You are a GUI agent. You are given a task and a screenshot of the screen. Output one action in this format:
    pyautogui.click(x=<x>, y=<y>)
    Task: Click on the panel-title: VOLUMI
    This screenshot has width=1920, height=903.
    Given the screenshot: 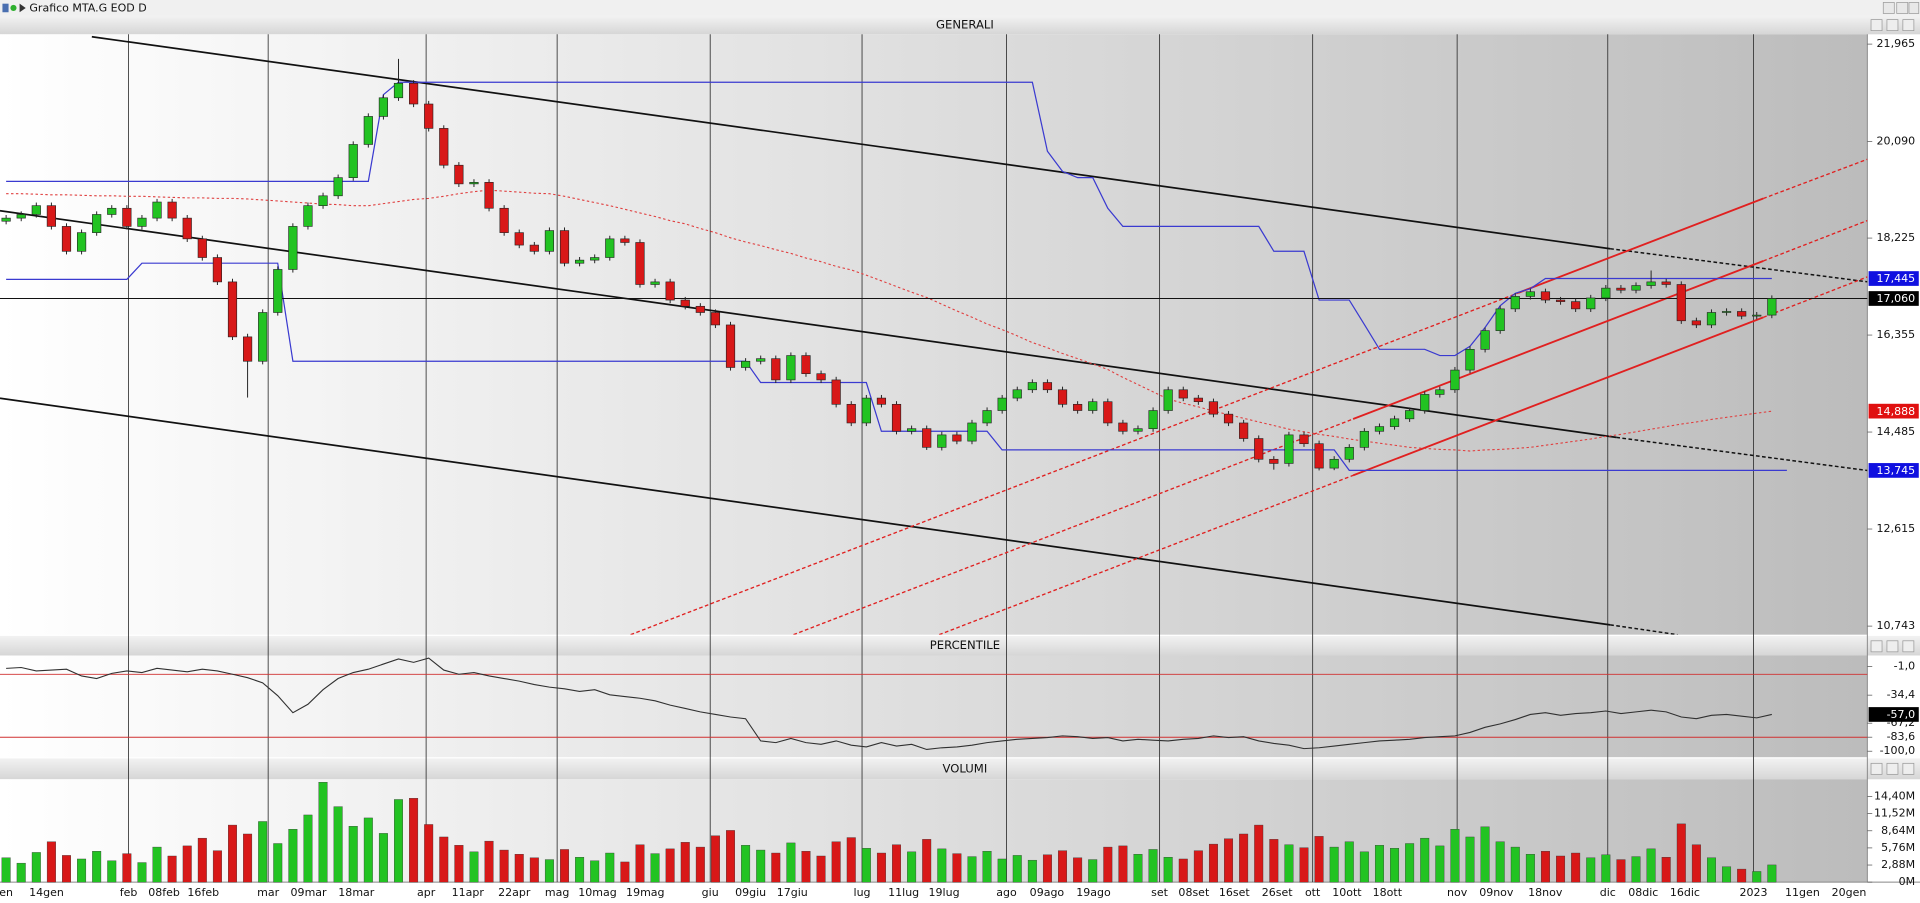 What is the action you would take?
    pyautogui.click(x=965, y=768)
    